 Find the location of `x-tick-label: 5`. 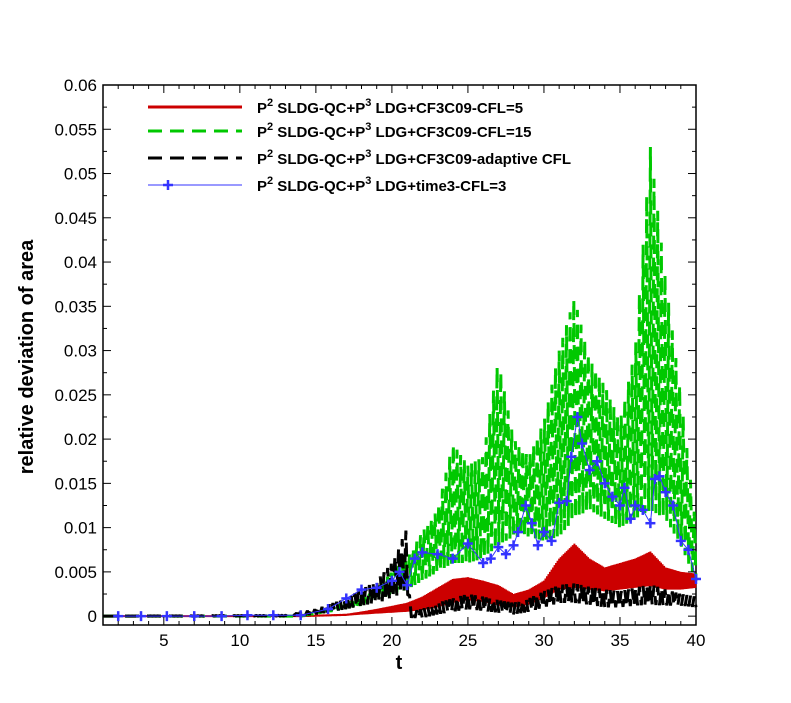

x-tick-label: 5 is located at coordinates (163, 640).